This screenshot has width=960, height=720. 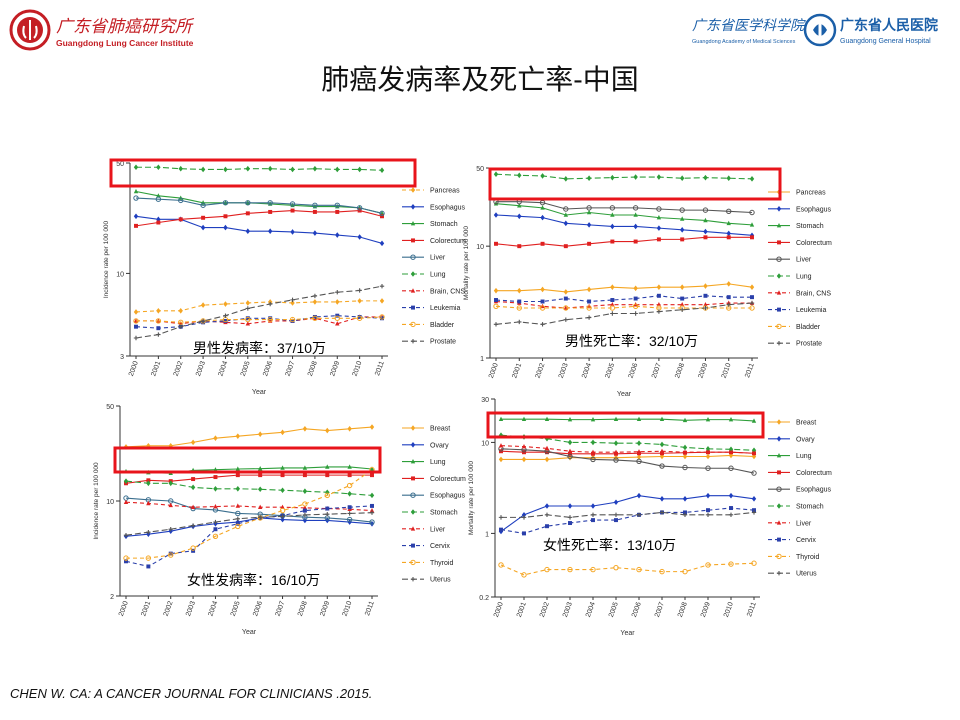 What do you see at coordinates (811, 310) in the screenshot?
I see `legend-label: Leukemia` at bounding box center [811, 310].